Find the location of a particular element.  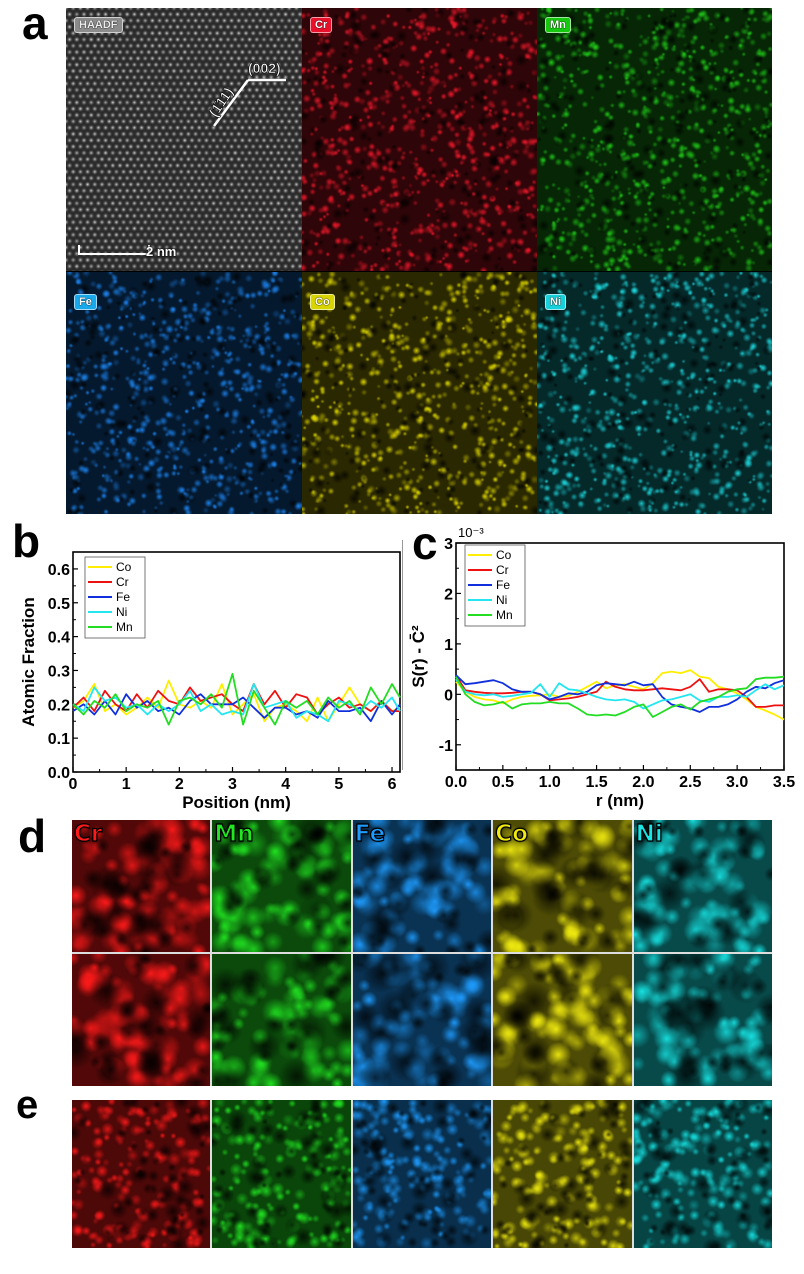

legend-label-cr: Cr is located at coordinates (502, 570).